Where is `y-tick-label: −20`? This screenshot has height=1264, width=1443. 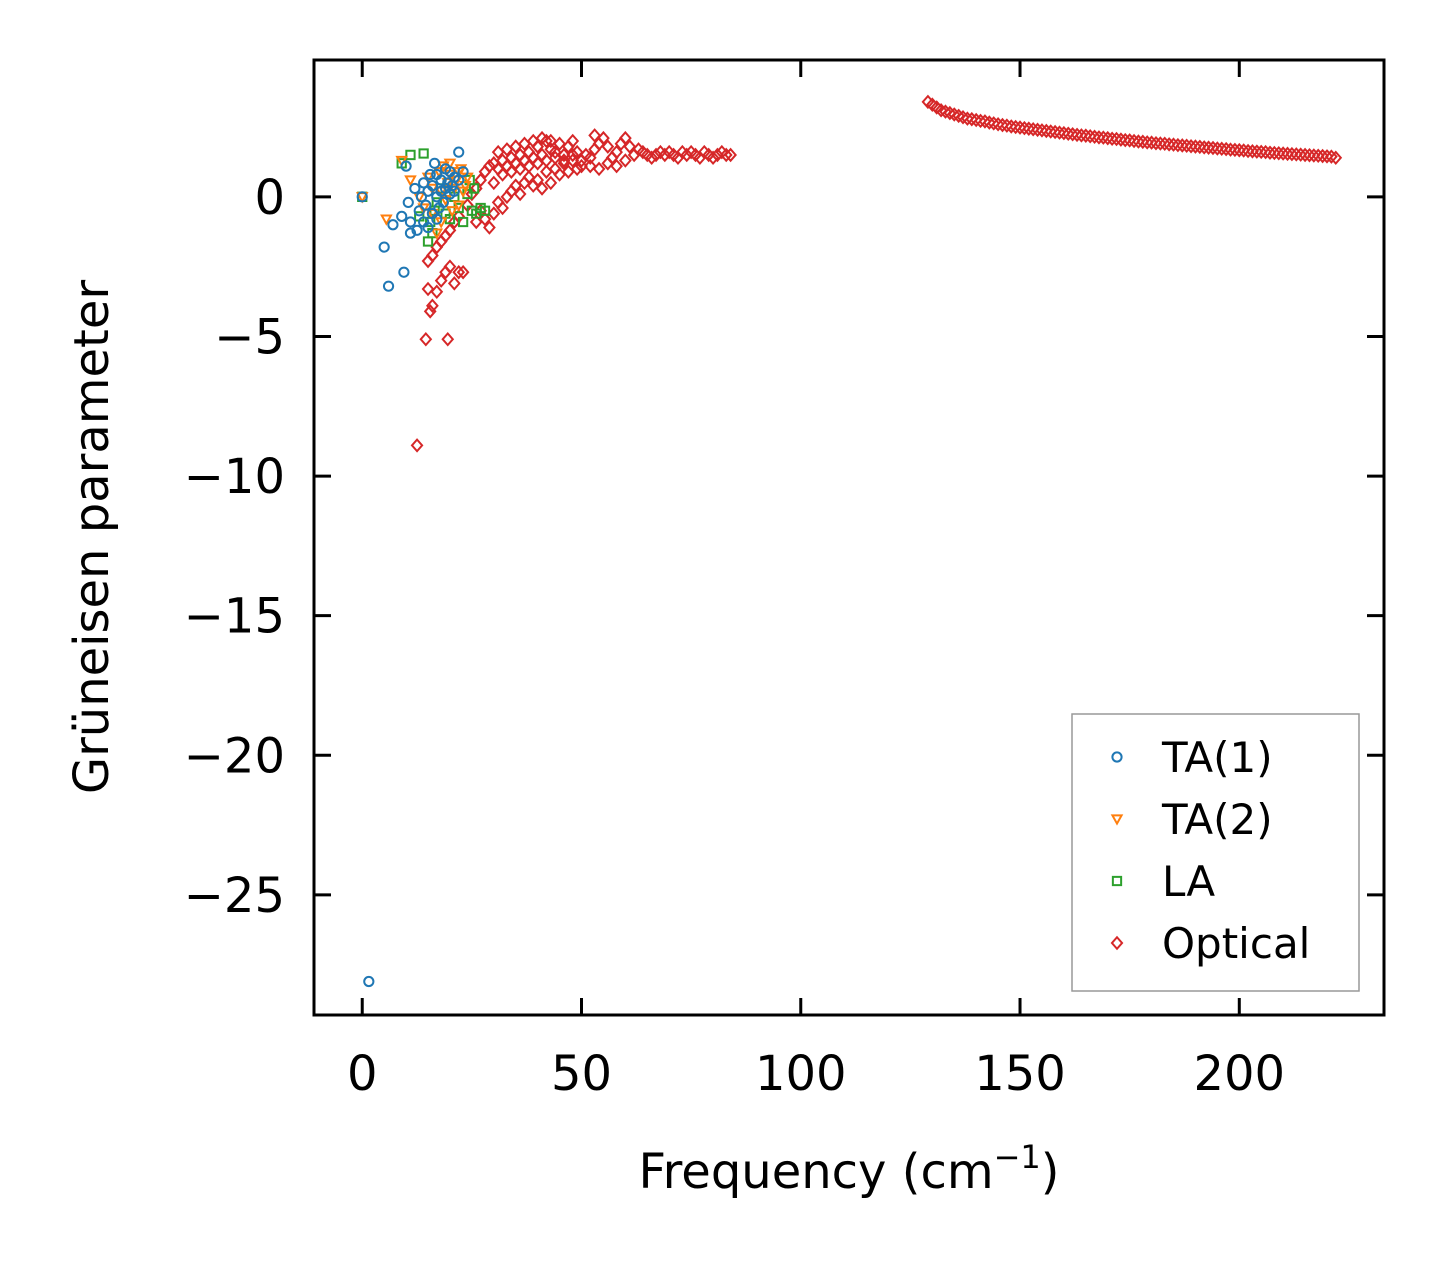 y-tick-label: −20 is located at coordinates (234, 756).